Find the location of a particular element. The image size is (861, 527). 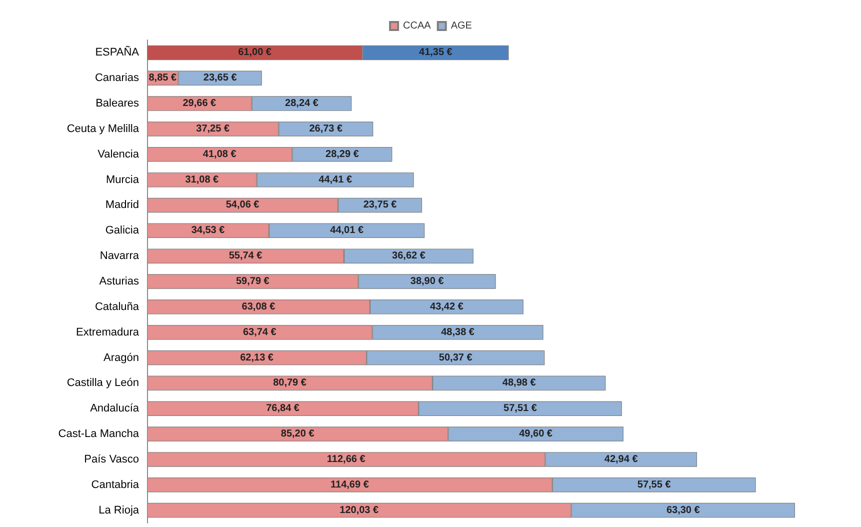

data-label: 61,00 € is located at coordinates (255, 52).